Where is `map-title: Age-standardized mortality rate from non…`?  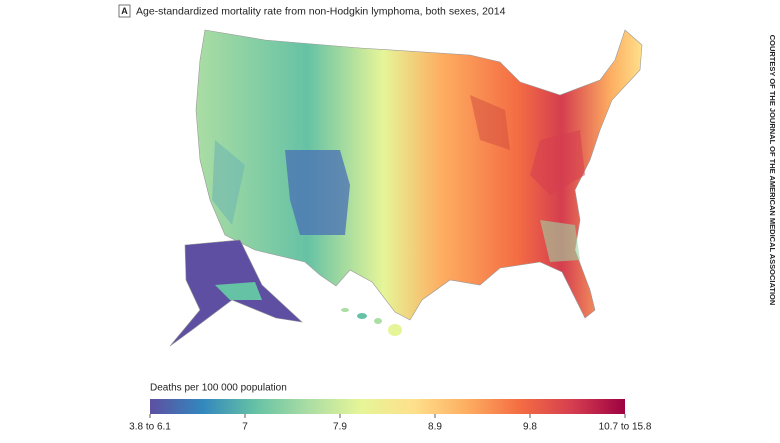 map-title: Age-standardized mortality rate from non… is located at coordinates (321, 11).